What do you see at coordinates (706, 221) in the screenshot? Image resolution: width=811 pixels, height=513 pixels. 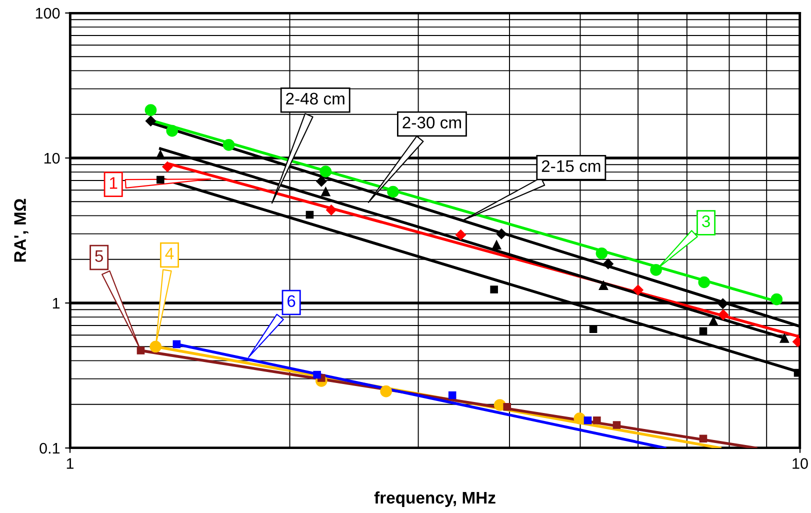 I see `text: 3` at bounding box center [706, 221].